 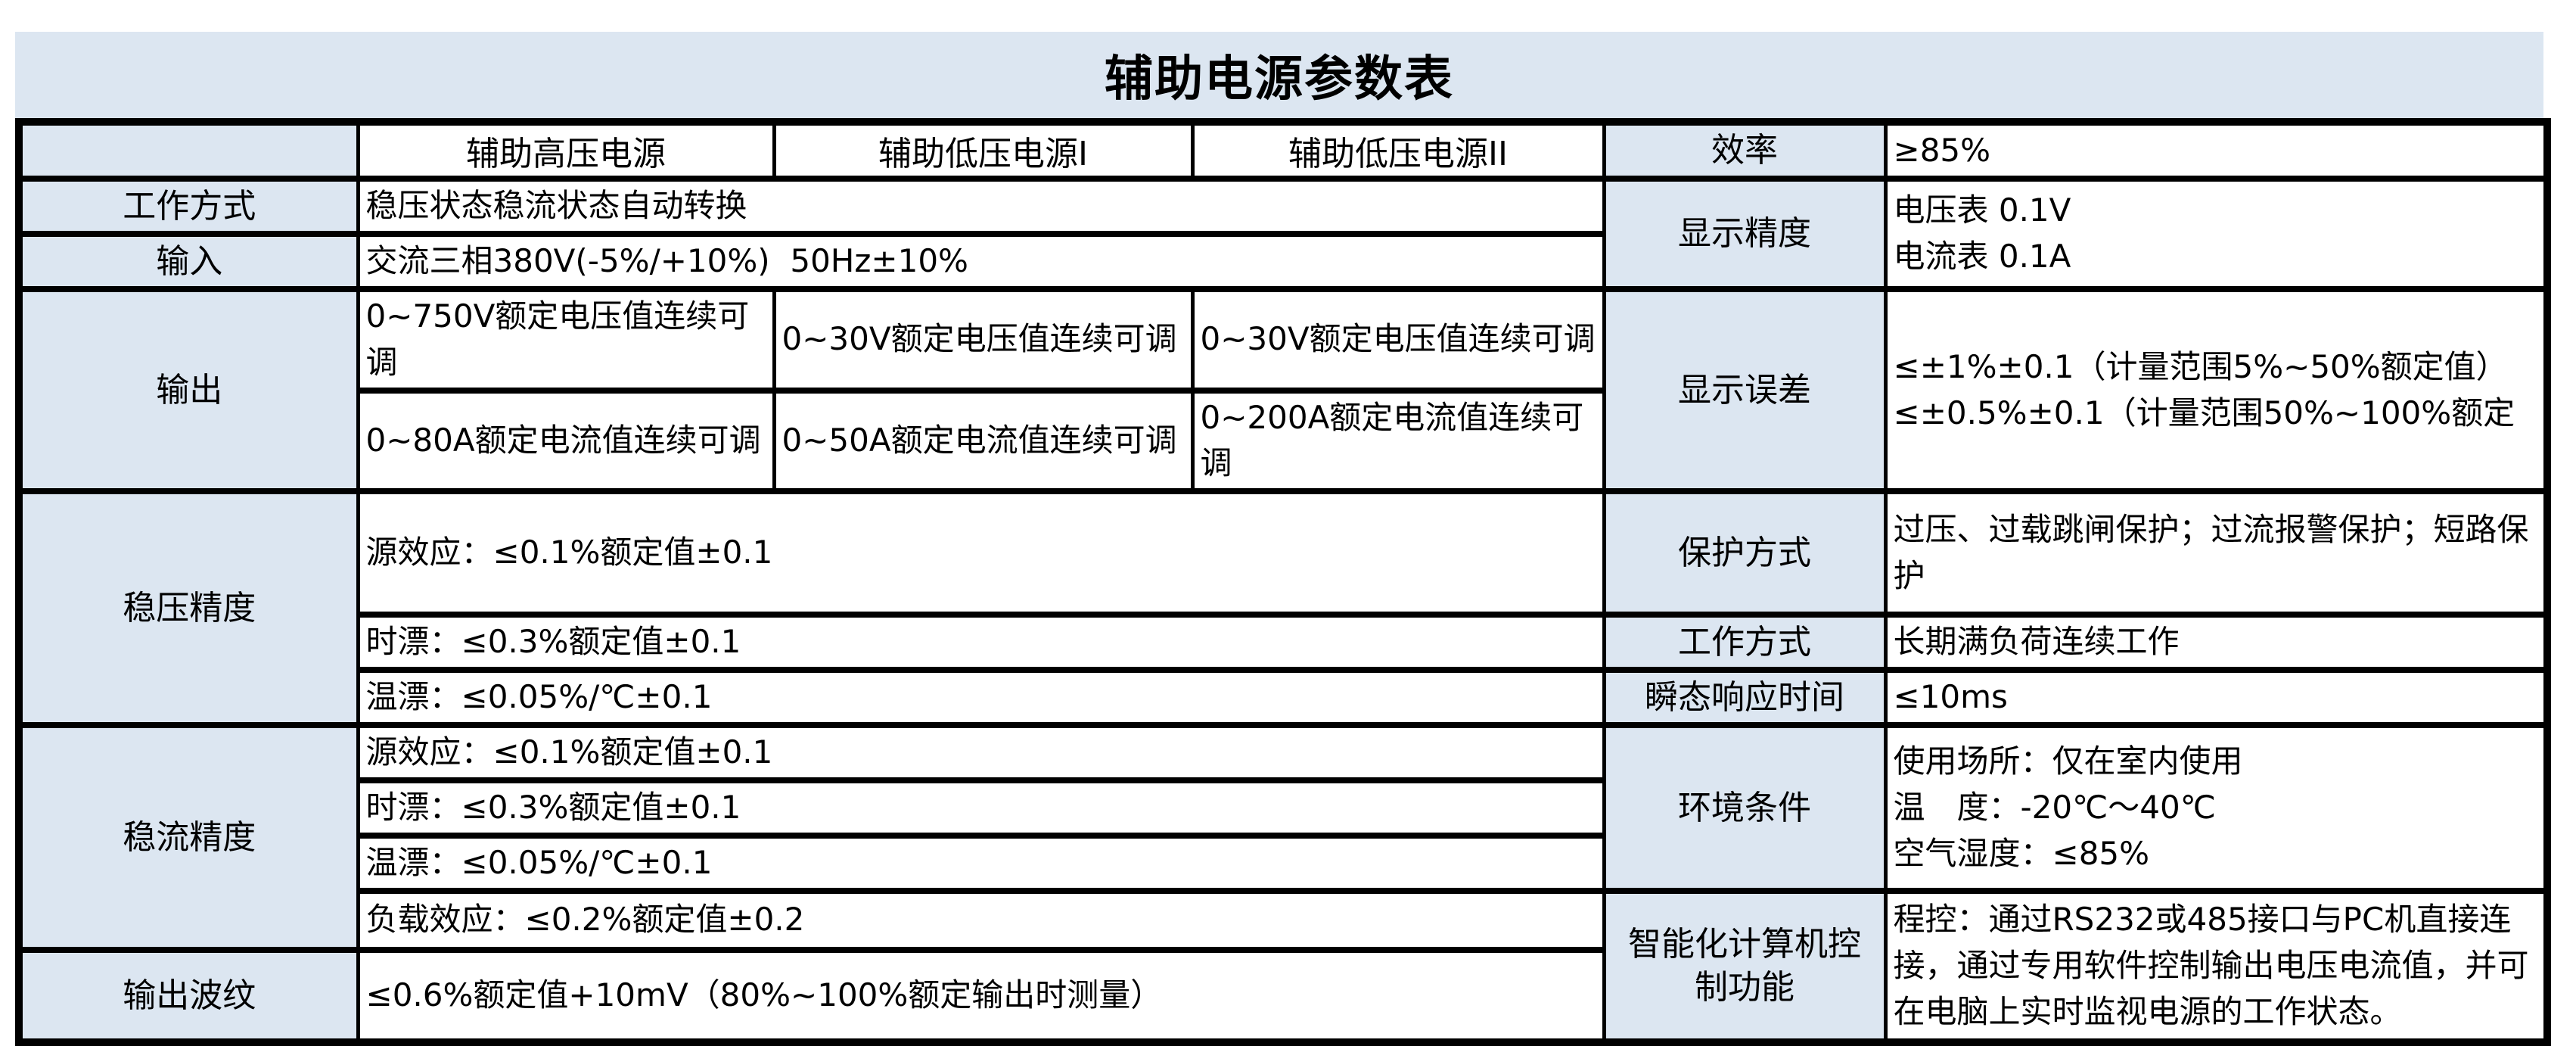 I want to click on cell-output-voltage-lv2: 0~30V额定电压值连续可调, so click(x=1398, y=339).